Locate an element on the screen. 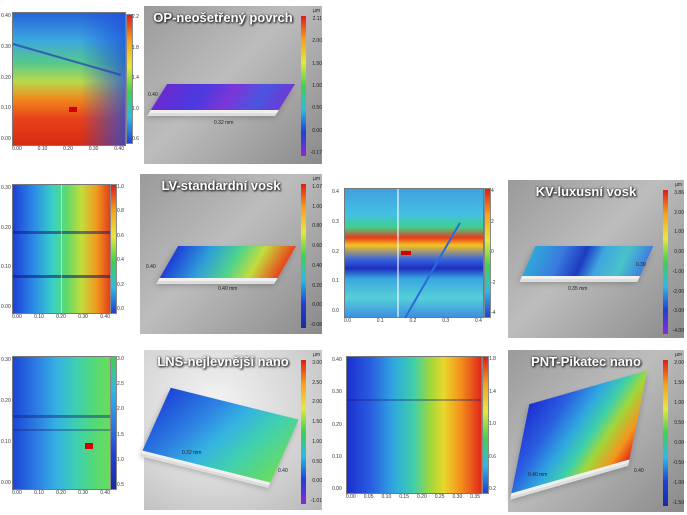  x-tick: 0.1 is located at coordinates (380, 321).